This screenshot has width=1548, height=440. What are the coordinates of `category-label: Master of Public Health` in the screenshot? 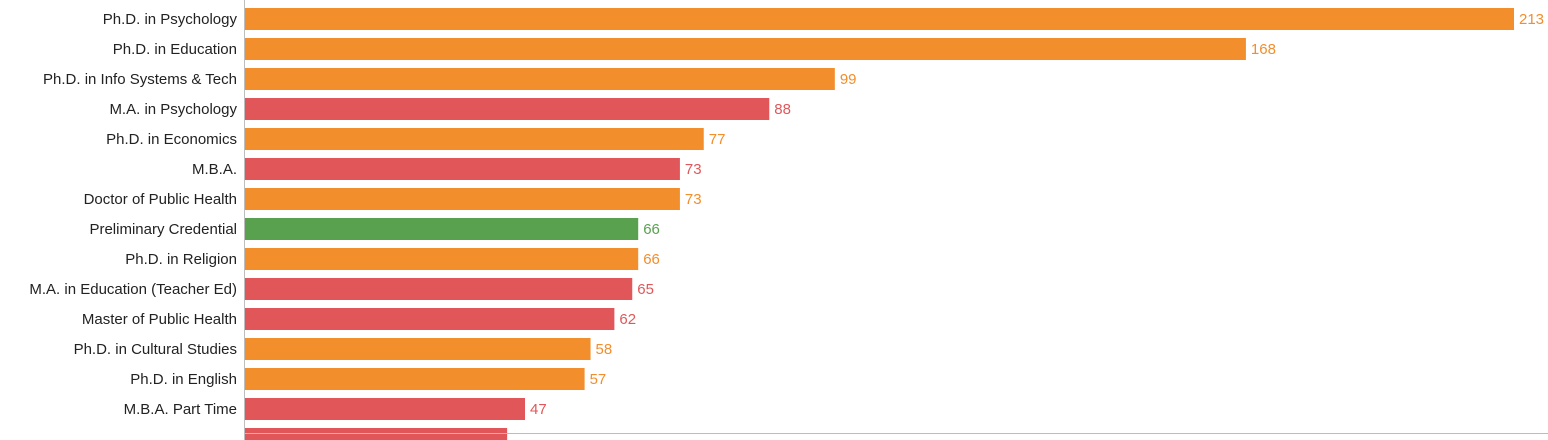 It's located at (159, 319).